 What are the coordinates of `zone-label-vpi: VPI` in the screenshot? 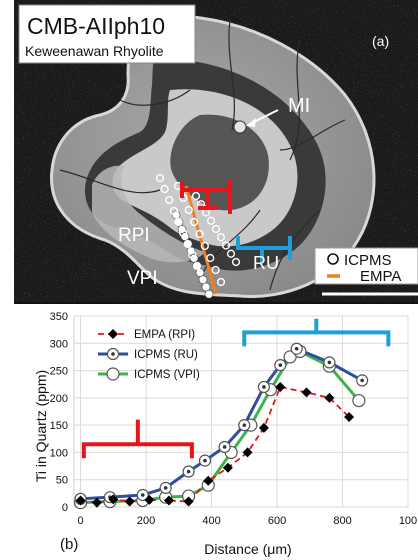 It's located at (142, 278).